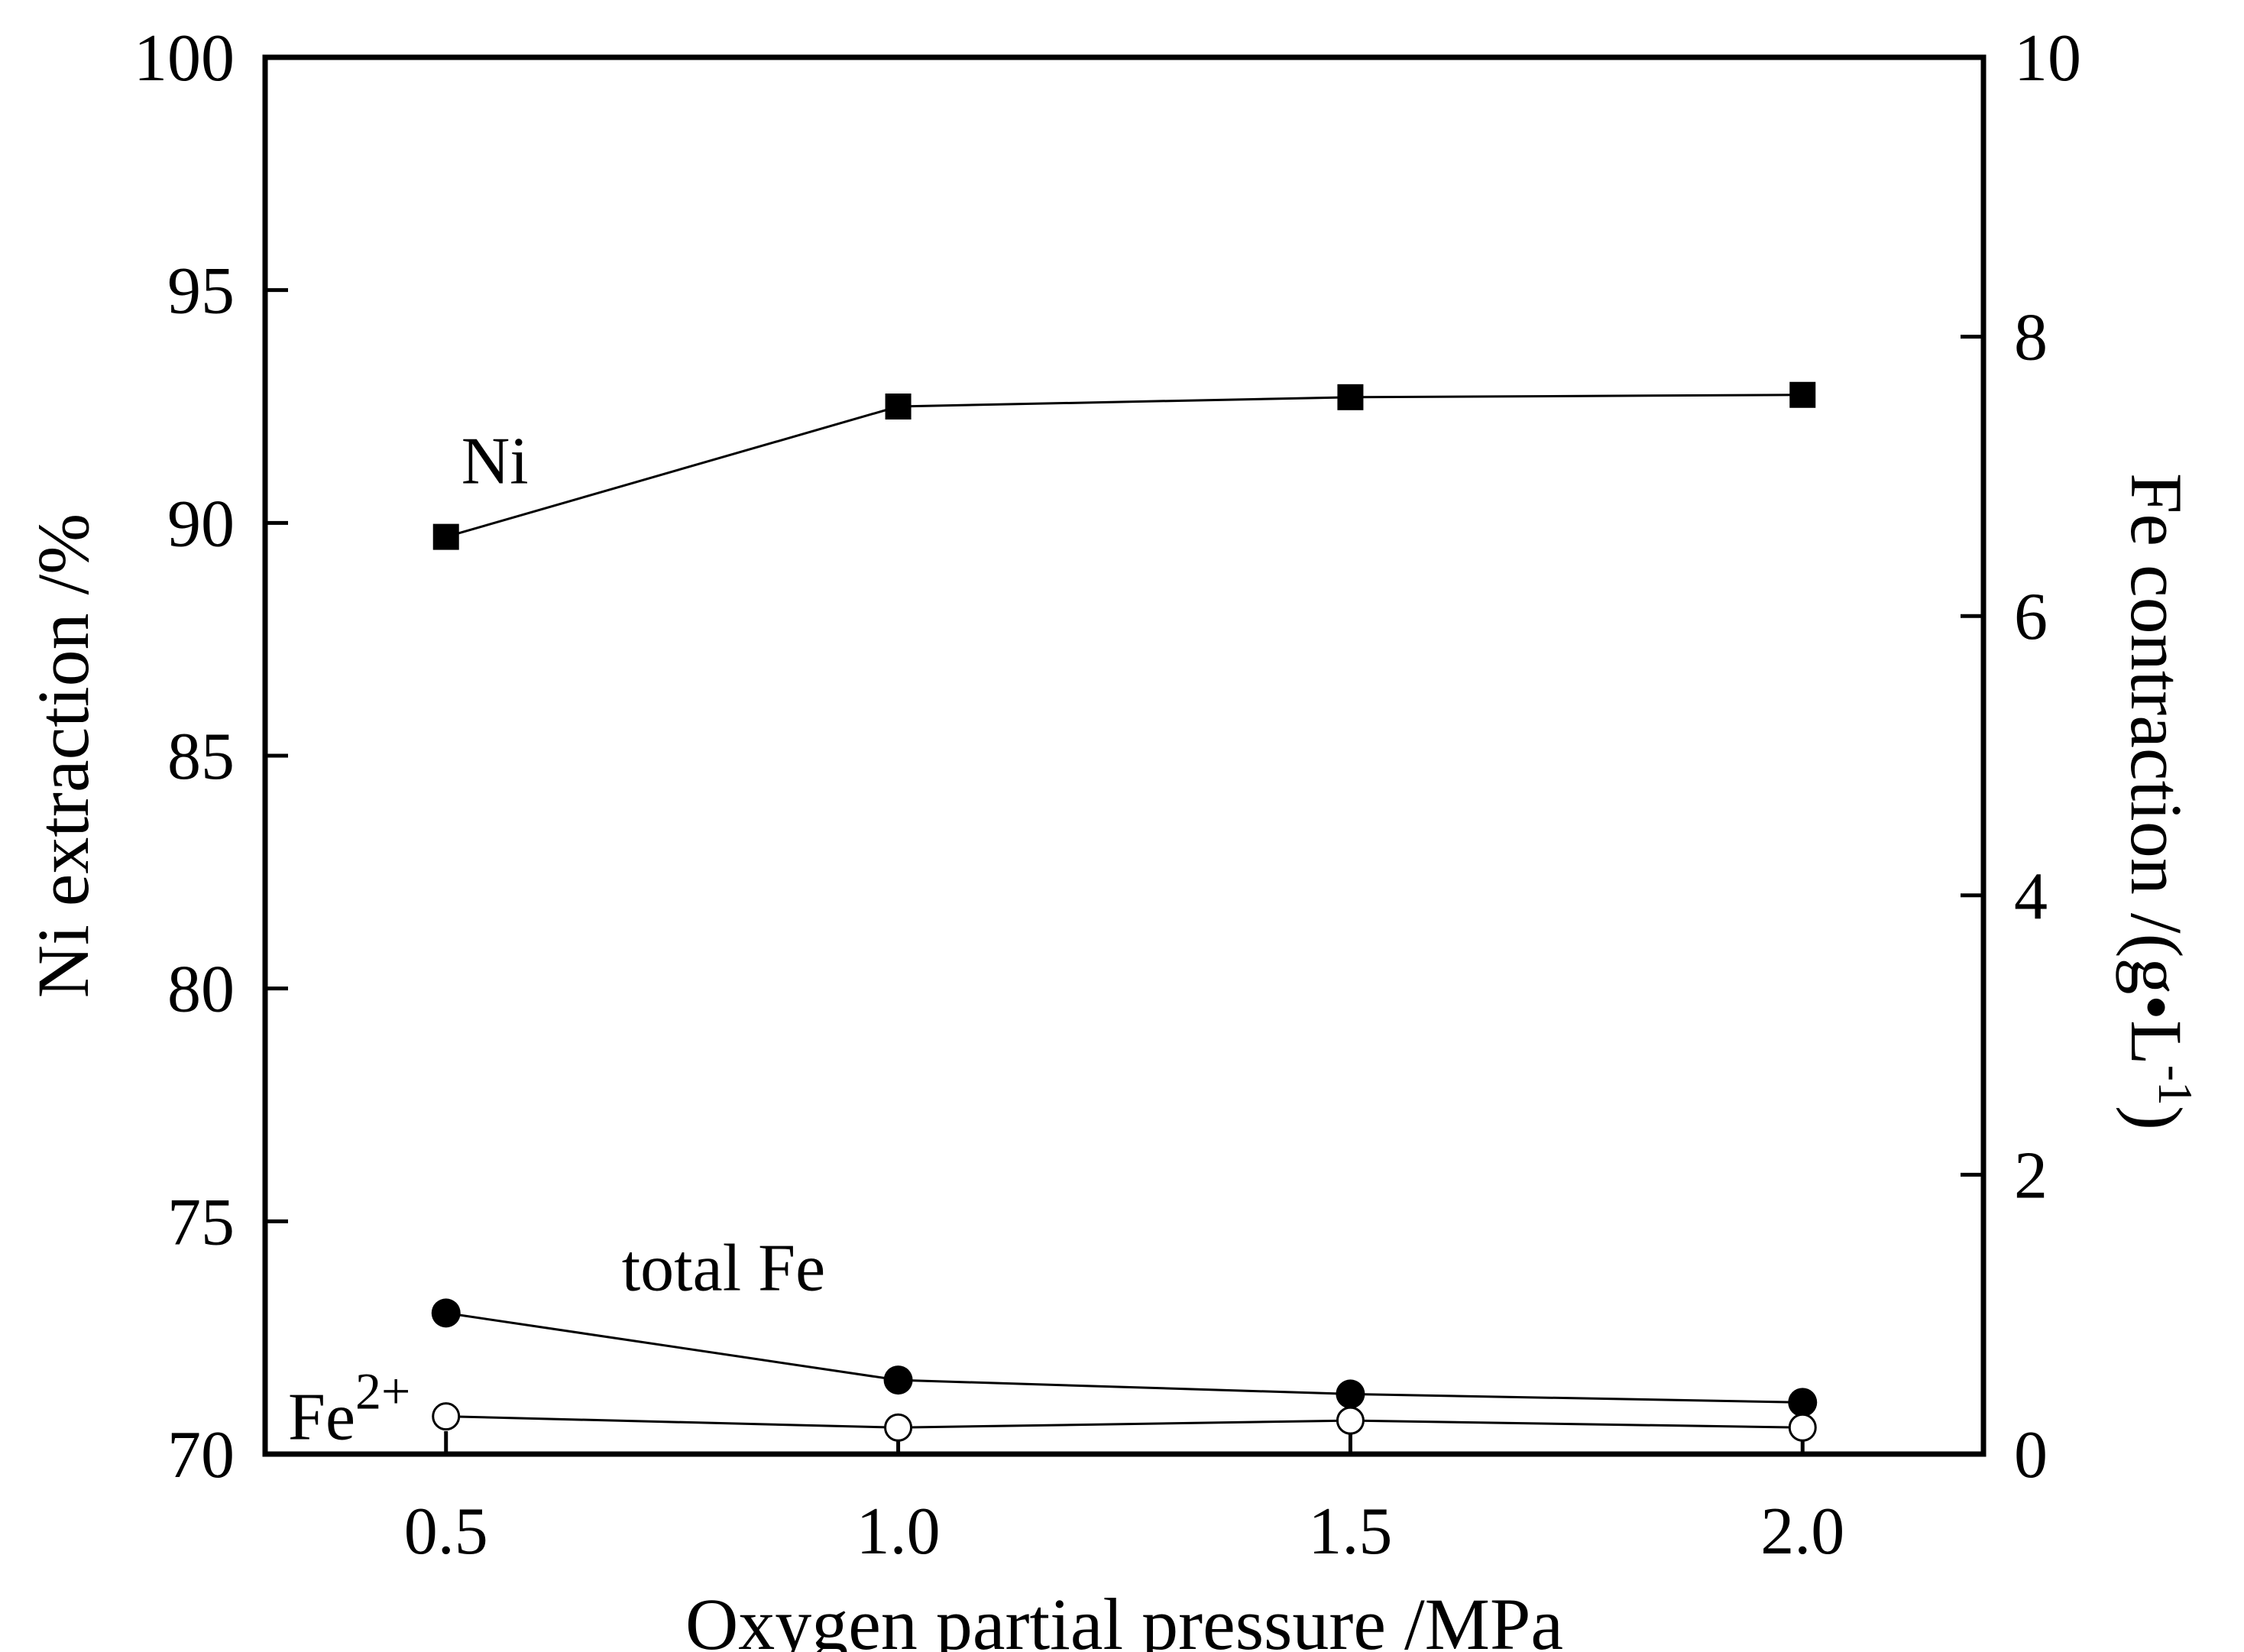 This screenshot has height=1652, width=2244. Describe the element at coordinates (495, 462) in the screenshot. I see `annotation-ni: Ni` at that location.